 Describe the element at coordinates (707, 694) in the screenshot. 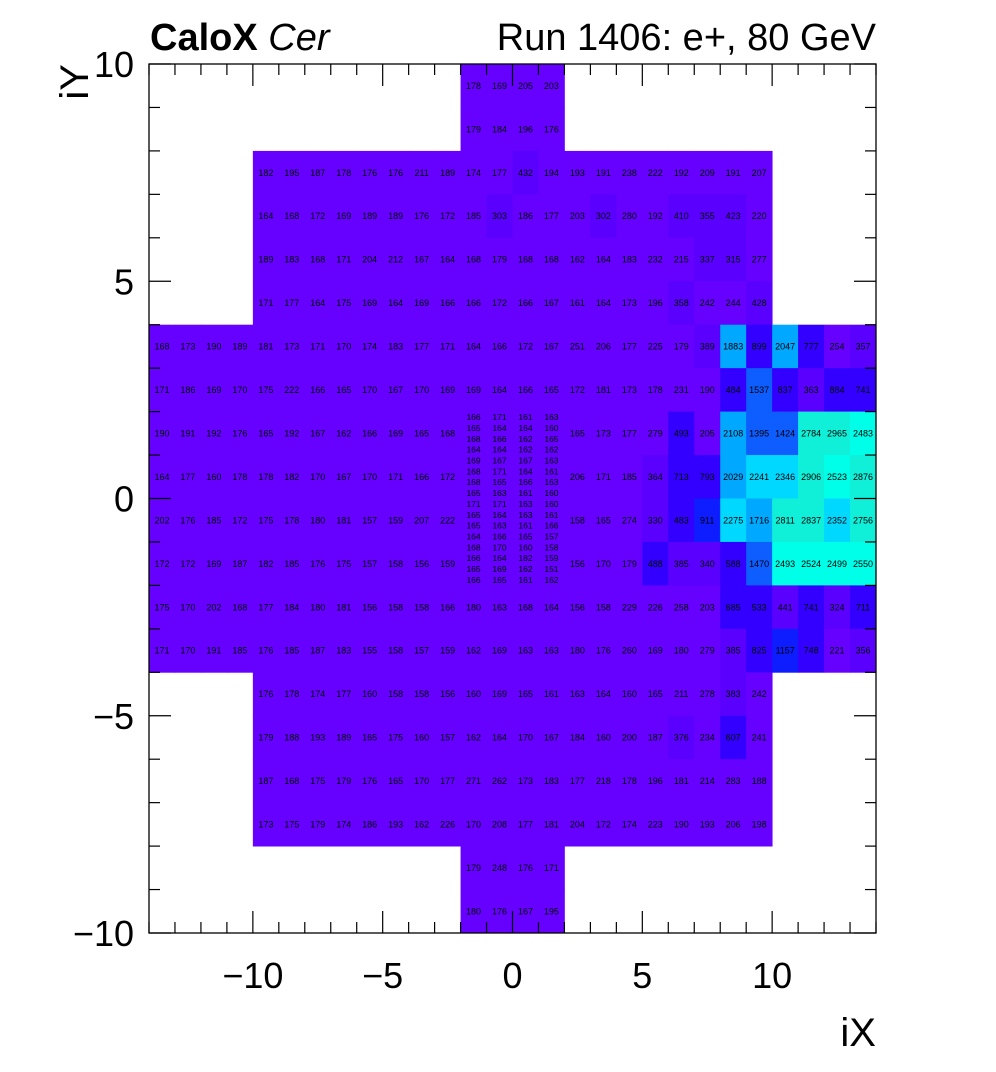

I see `cell-value-label: 278` at that location.